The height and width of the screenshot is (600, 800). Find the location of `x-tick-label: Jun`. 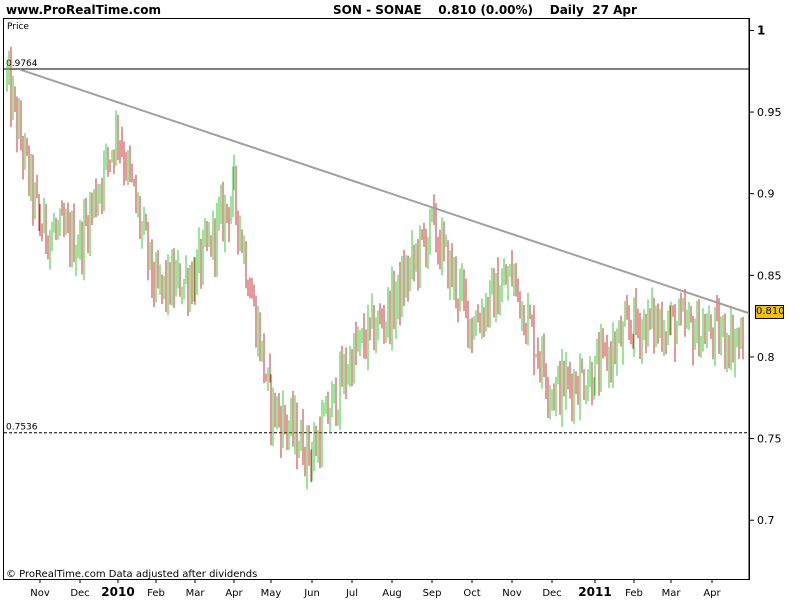

x-tick-label: Jun is located at coordinates (311, 593).